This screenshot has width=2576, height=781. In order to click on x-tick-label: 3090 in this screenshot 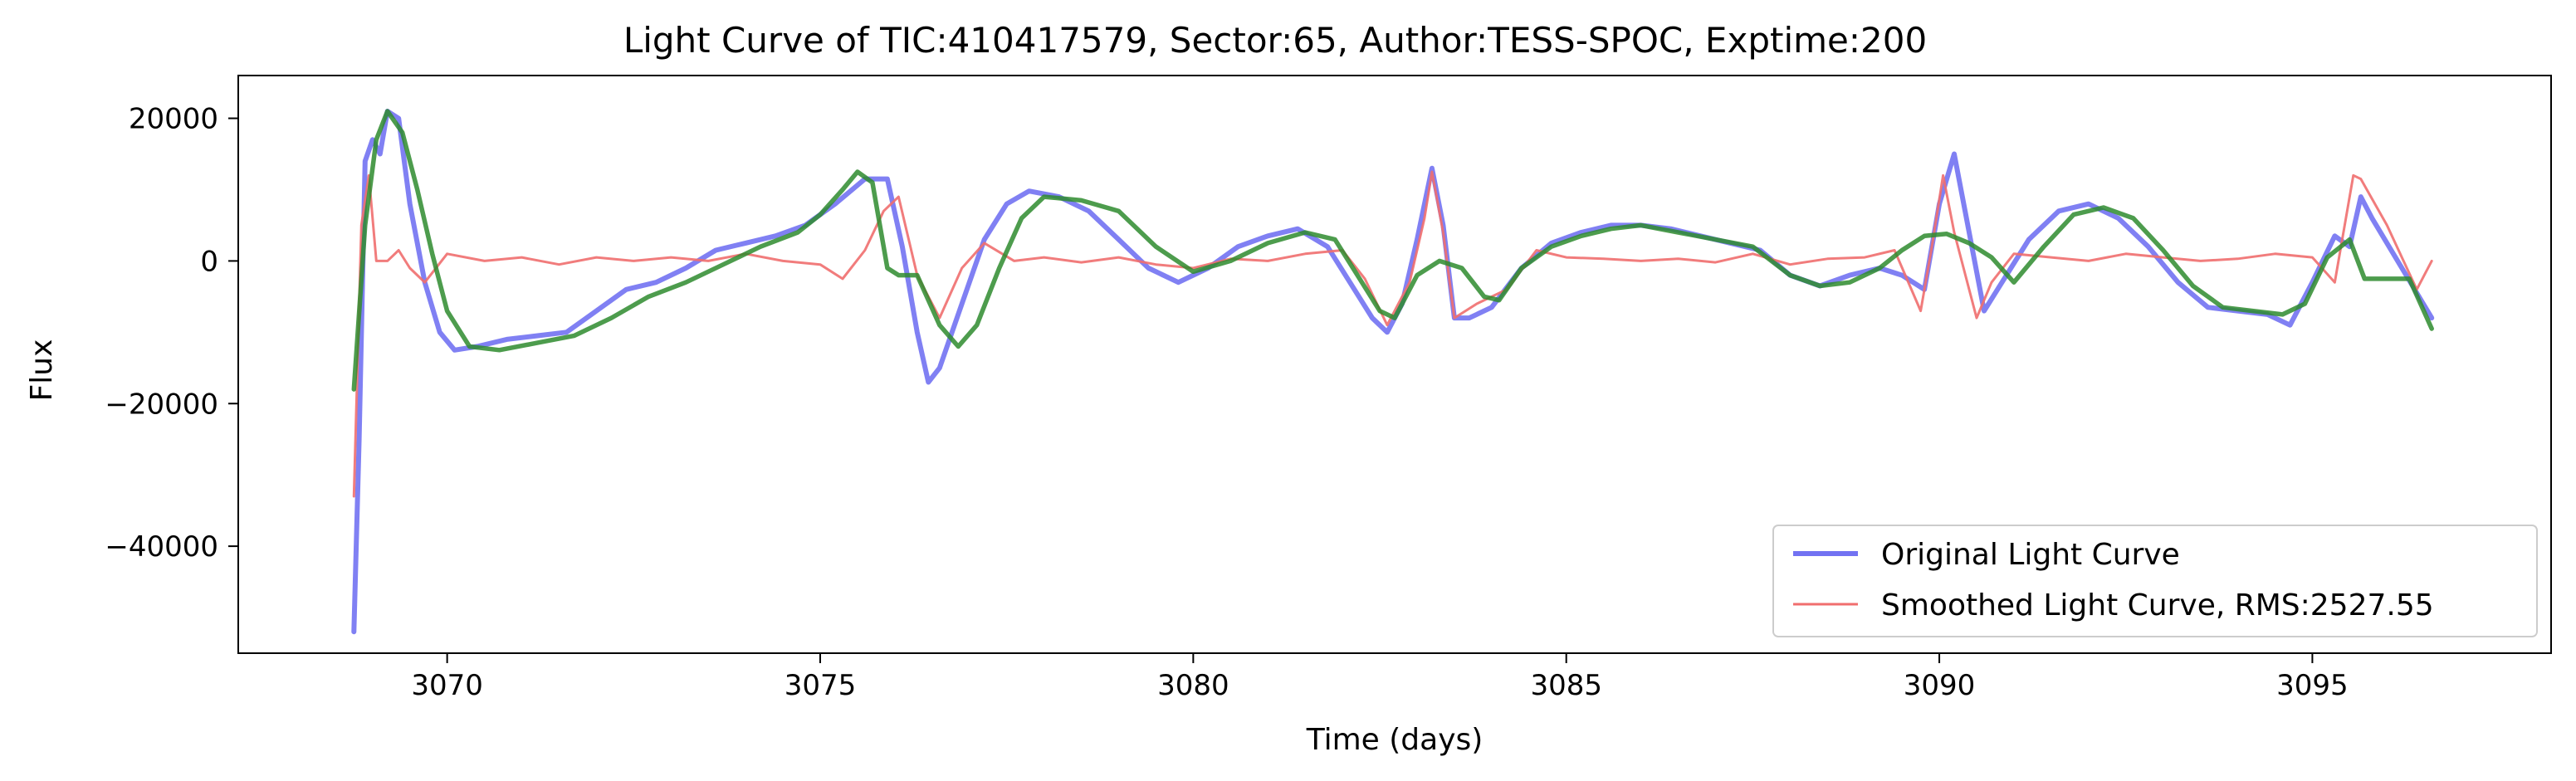, I will do `click(1940, 685)`.